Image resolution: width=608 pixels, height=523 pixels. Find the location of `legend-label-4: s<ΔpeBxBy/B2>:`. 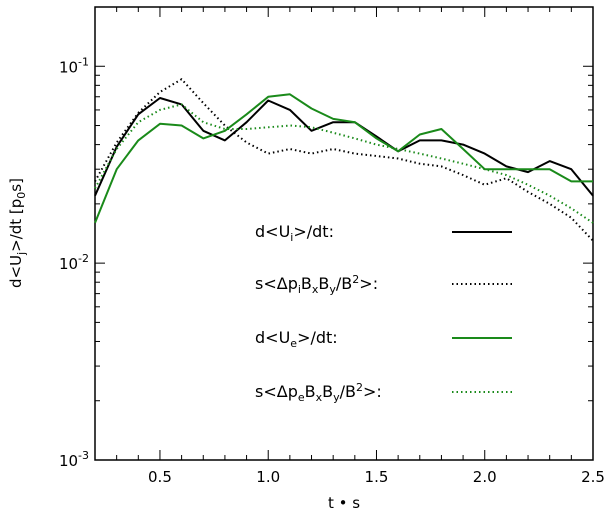

legend-label-4: s<ΔpeBxBy/B2>: is located at coordinates (318, 392).